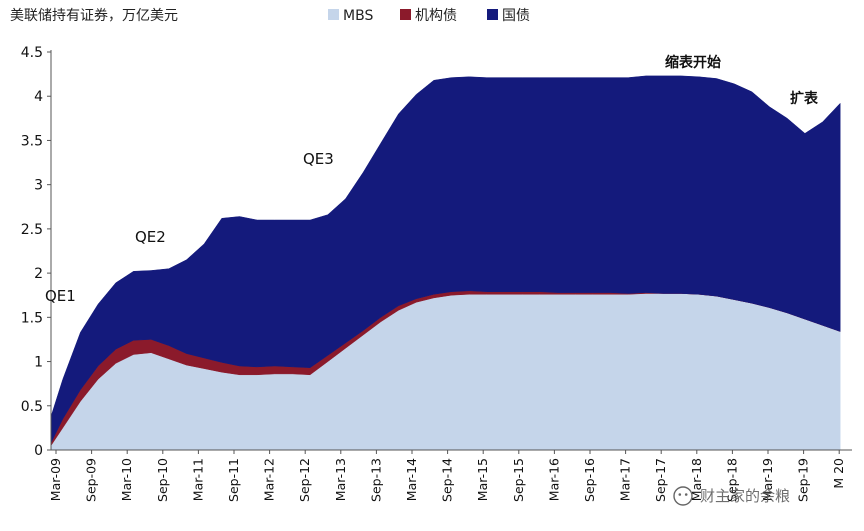  Describe the element at coordinates (436, 16) in the screenshot. I see `legend-label-1: 机构债` at that location.